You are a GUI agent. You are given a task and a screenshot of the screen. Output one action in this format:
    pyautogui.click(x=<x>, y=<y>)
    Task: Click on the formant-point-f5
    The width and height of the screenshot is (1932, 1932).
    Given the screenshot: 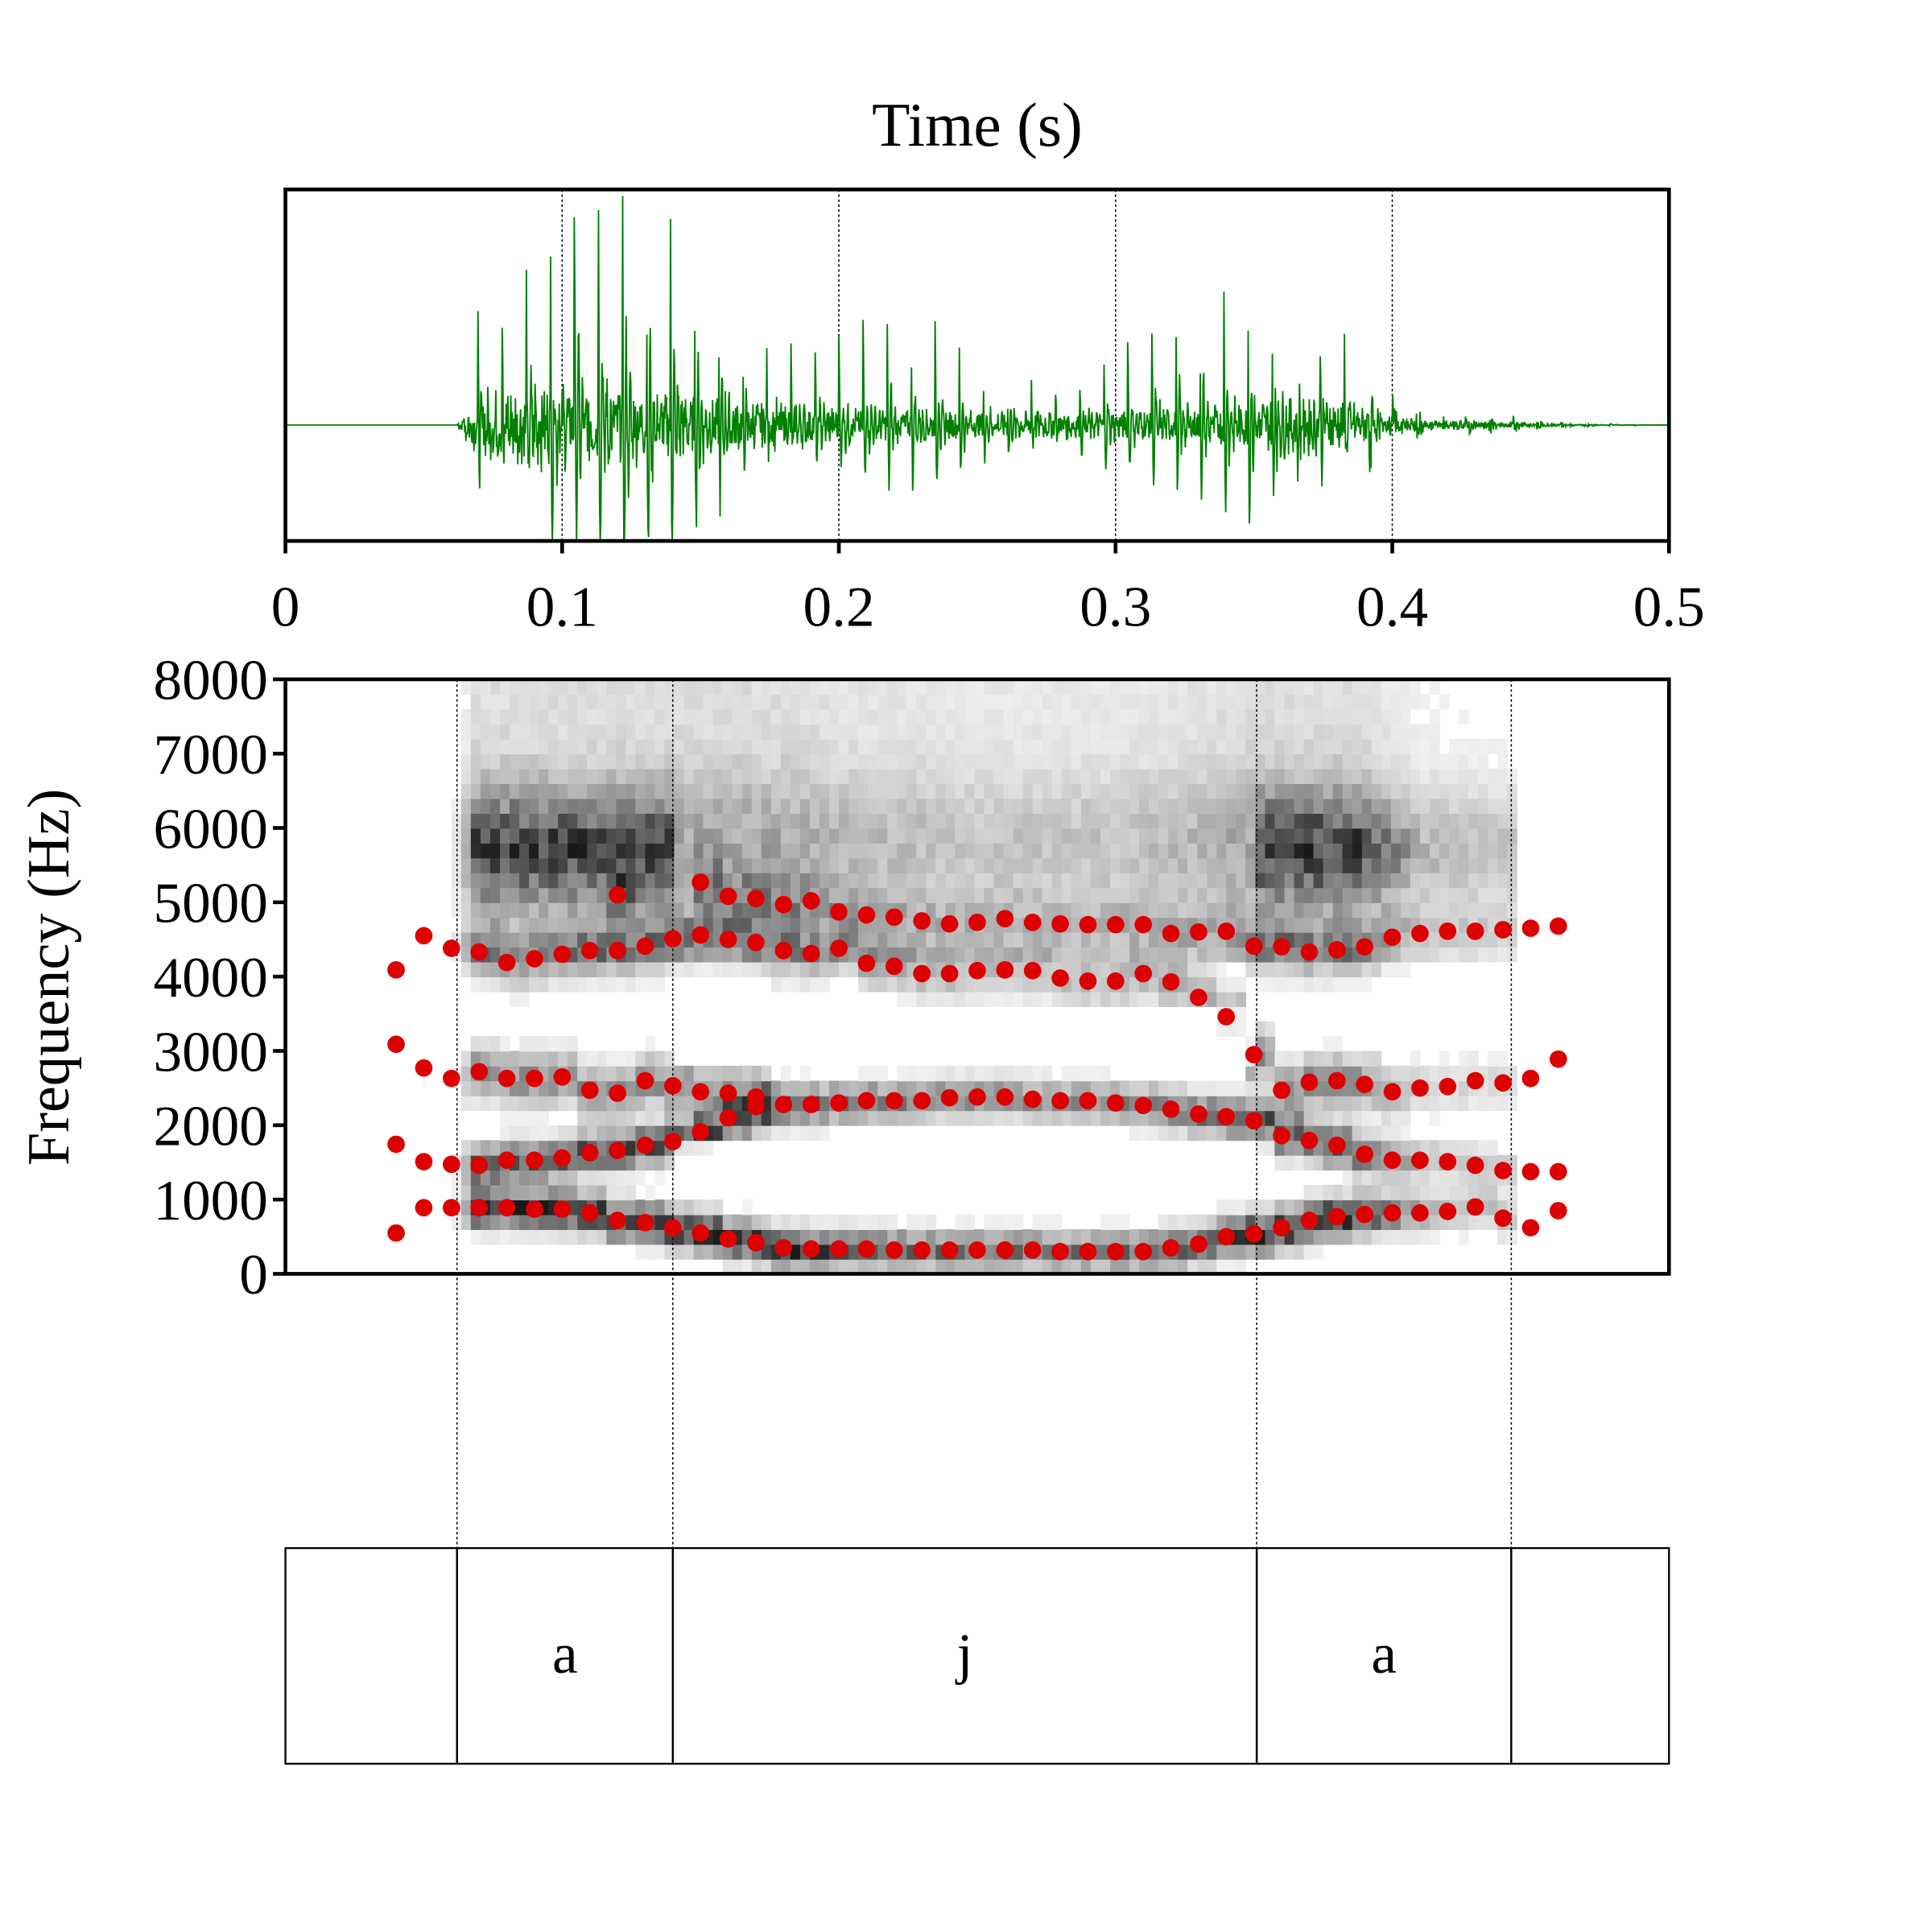 What is the action you would take?
    pyautogui.click(x=1005, y=918)
    